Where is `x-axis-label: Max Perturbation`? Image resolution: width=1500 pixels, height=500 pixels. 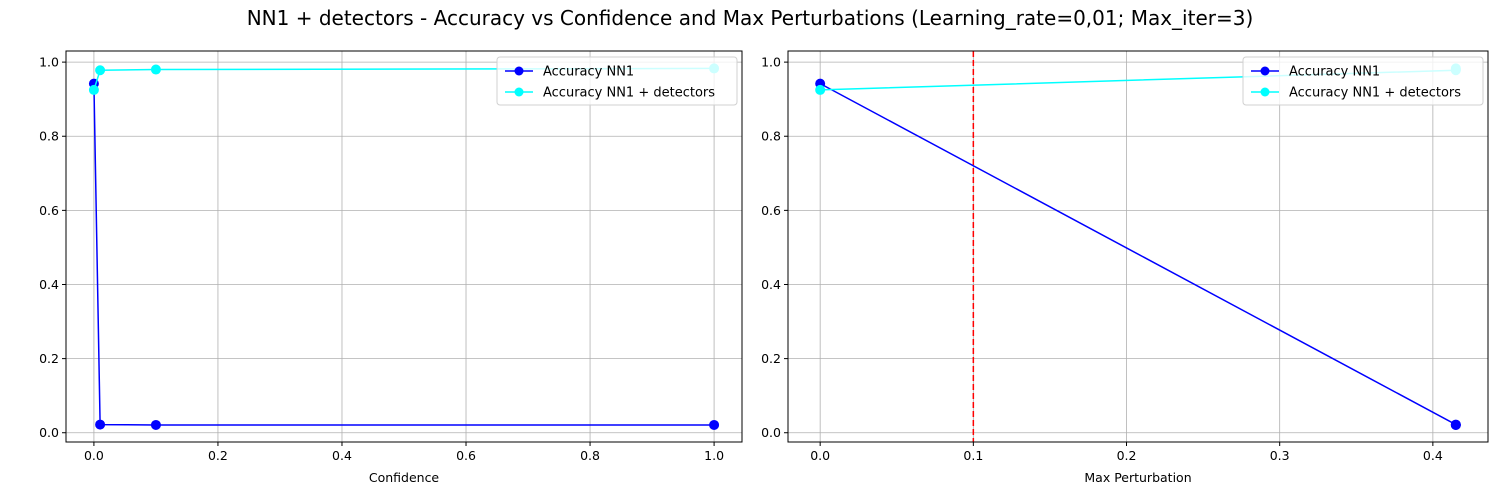 x-axis-label: Max Perturbation is located at coordinates (1137, 477).